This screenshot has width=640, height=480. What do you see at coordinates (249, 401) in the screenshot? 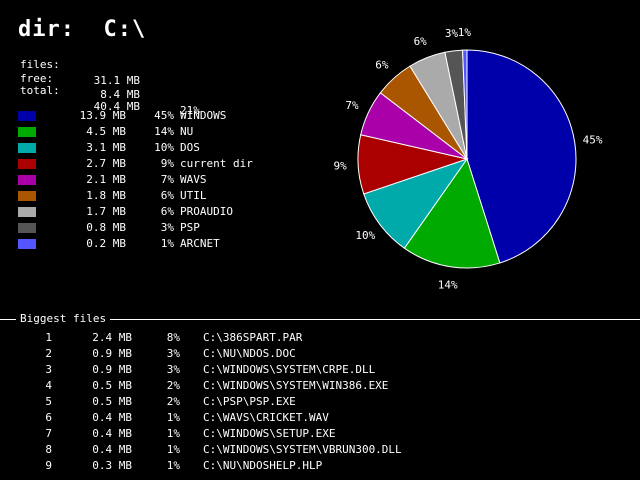
I see `file-path: C:\PSP\PSP.EXE` at bounding box center [249, 401].